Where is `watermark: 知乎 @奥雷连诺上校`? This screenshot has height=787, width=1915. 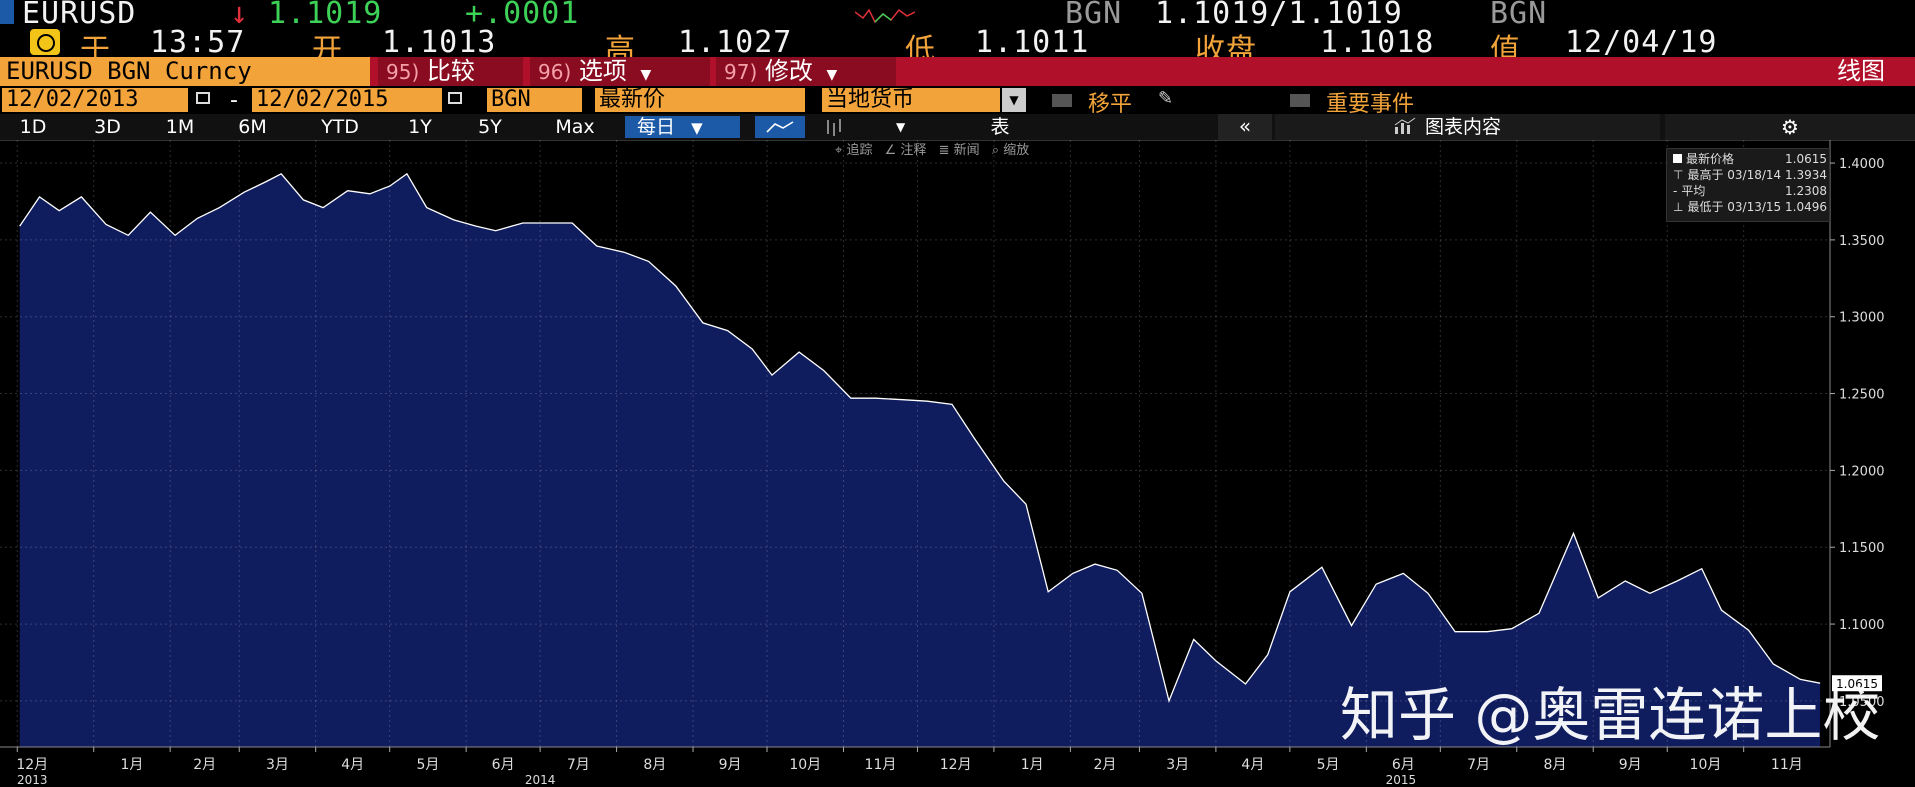 watermark: 知乎 @奥雷连诺上校 is located at coordinates (1610, 715).